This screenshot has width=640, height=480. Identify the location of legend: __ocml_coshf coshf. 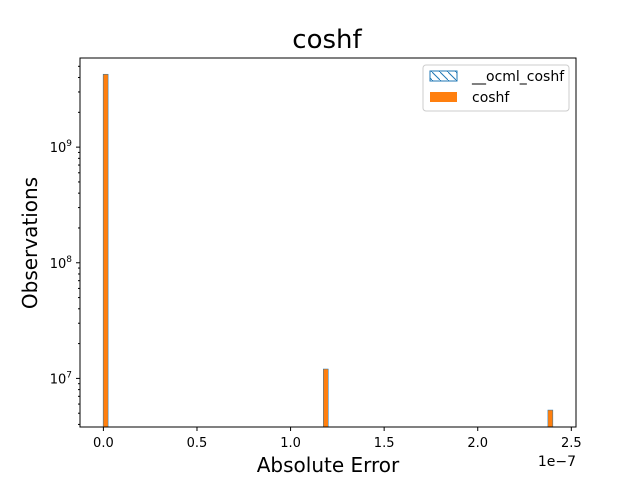
(496, 88).